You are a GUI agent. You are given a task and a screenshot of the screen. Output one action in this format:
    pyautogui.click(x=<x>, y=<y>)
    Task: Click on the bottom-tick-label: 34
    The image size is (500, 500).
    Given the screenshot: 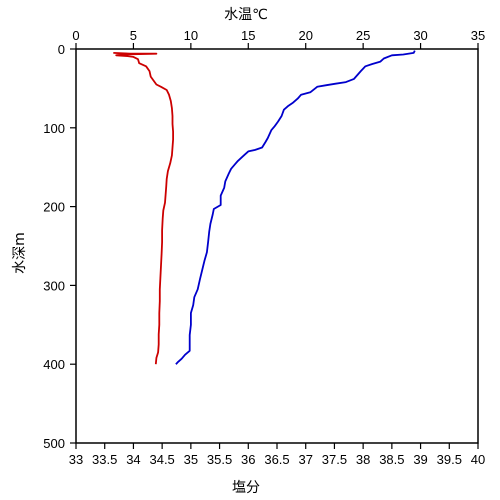 What is the action you would take?
    pyautogui.click(x=133, y=459)
    